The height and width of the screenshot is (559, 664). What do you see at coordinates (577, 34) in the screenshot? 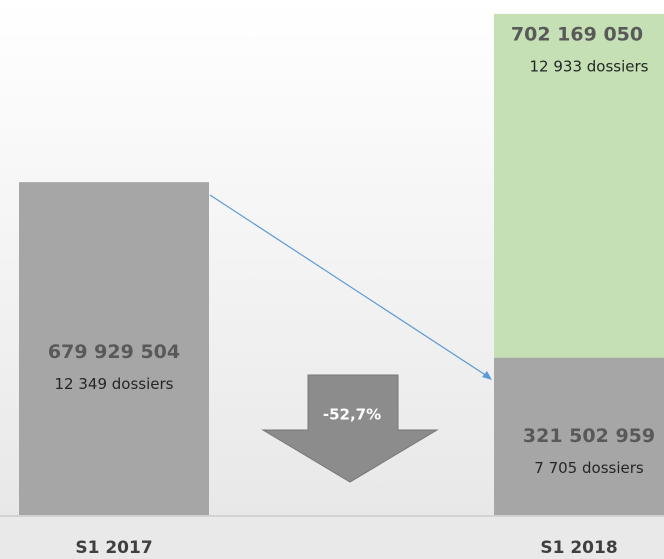
I see `value-label: 702 169 050` at bounding box center [577, 34].